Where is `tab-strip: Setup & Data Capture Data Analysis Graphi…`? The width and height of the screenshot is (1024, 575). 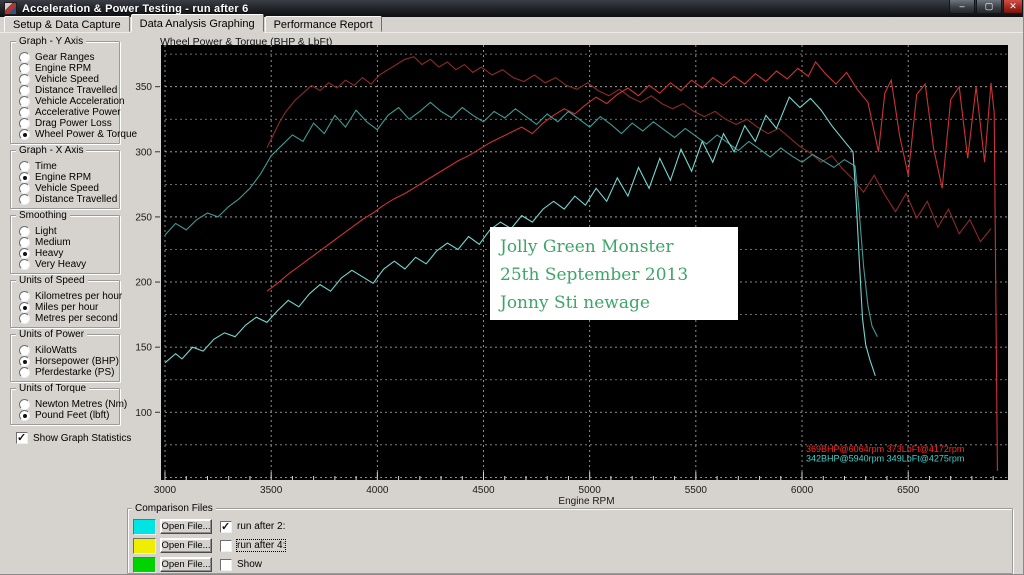 tab-strip: Setup & Data Capture Data Analysis Graphi… is located at coordinates (193, 23).